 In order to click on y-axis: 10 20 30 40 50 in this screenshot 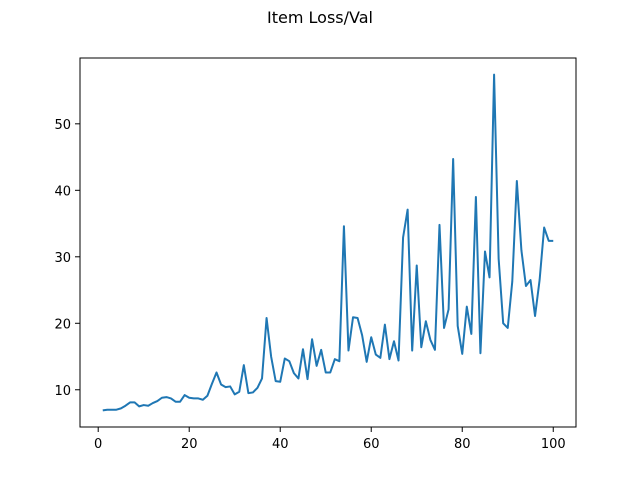, I will do `click(67, 258)`.